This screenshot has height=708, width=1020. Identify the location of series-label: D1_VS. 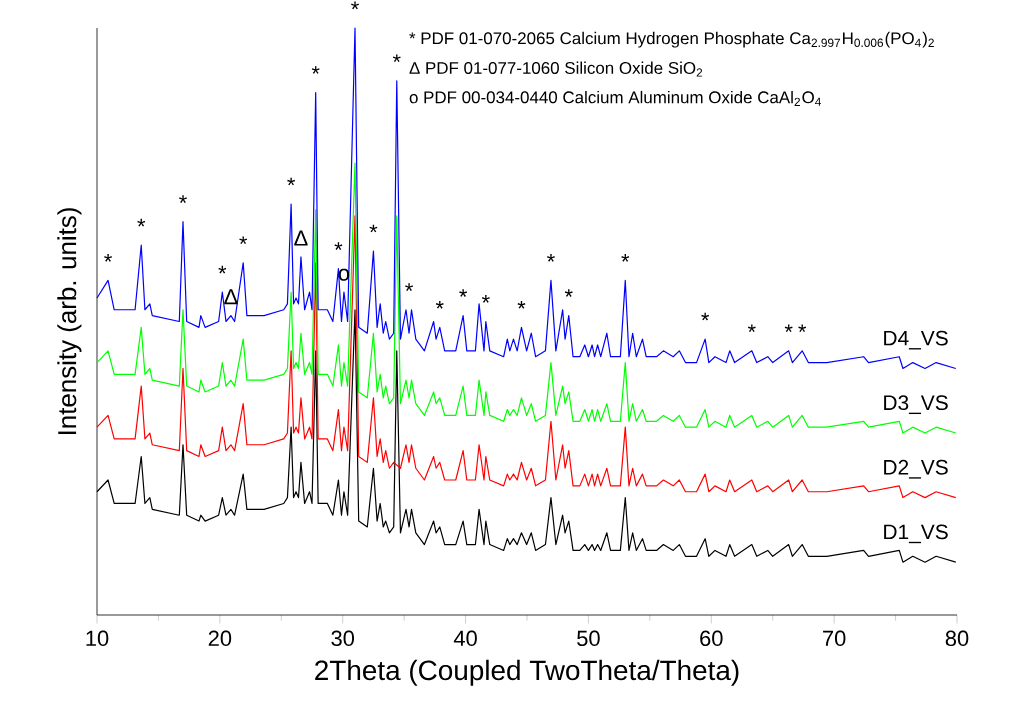
(916, 534).